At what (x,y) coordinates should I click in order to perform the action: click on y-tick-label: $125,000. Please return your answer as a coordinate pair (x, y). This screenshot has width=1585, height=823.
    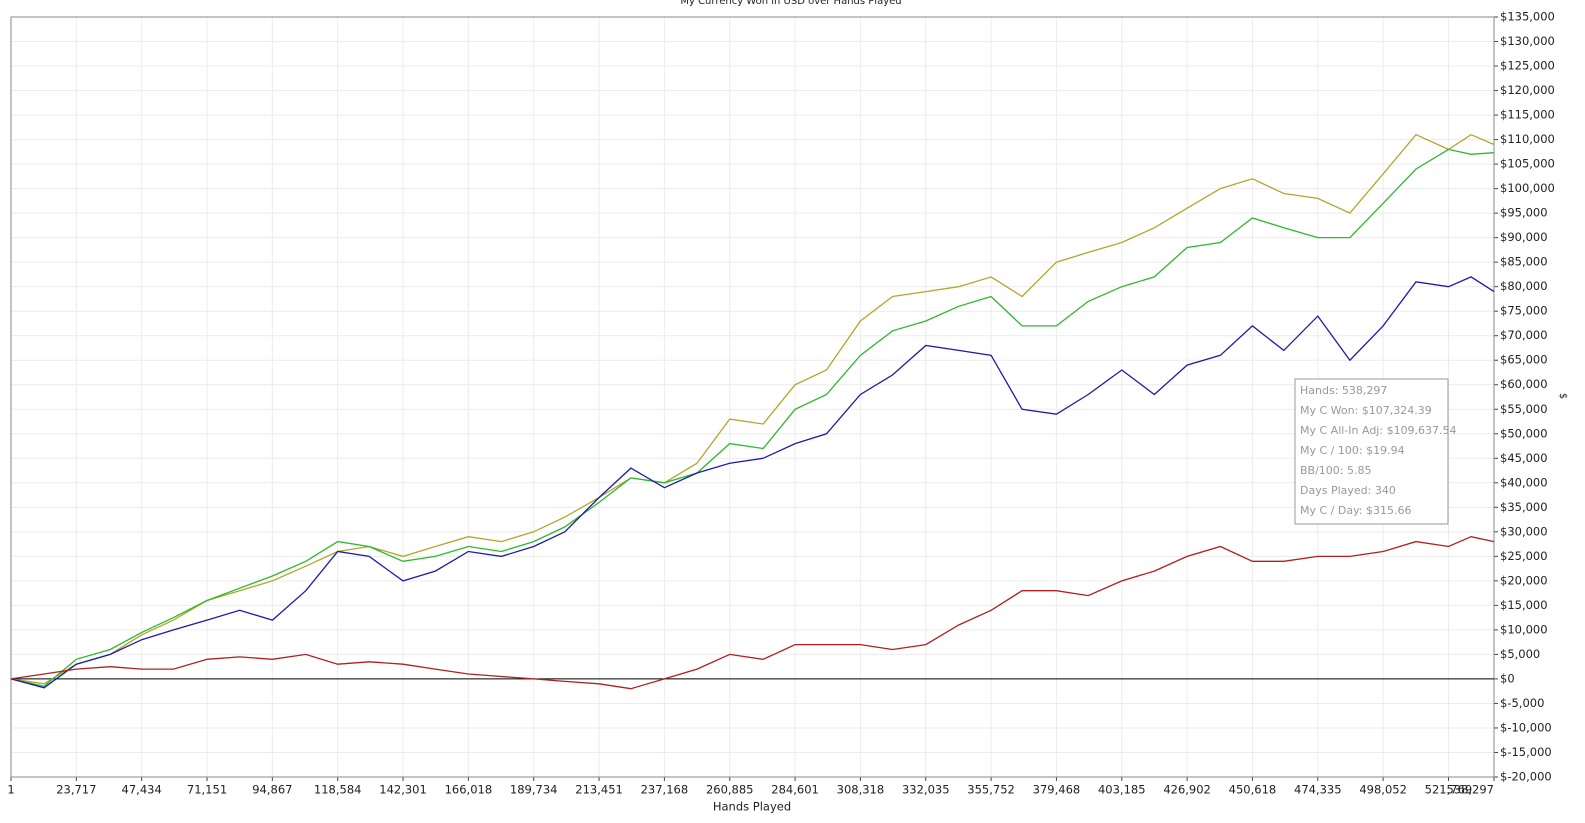
    Looking at the image, I should click on (1527, 66).